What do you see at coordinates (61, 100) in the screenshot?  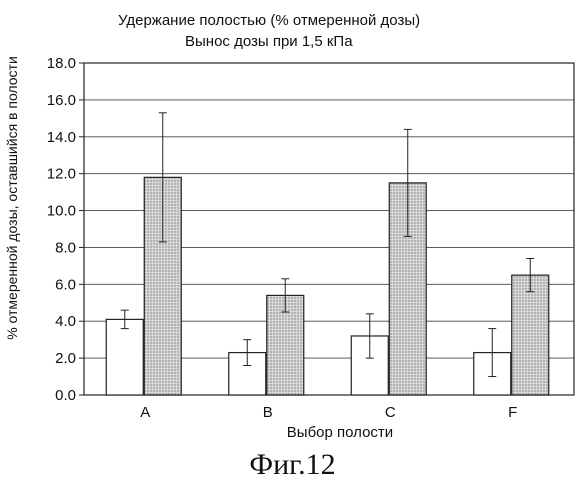 I see `y-tick-label: 16.0` at bounding box center [61, 100].